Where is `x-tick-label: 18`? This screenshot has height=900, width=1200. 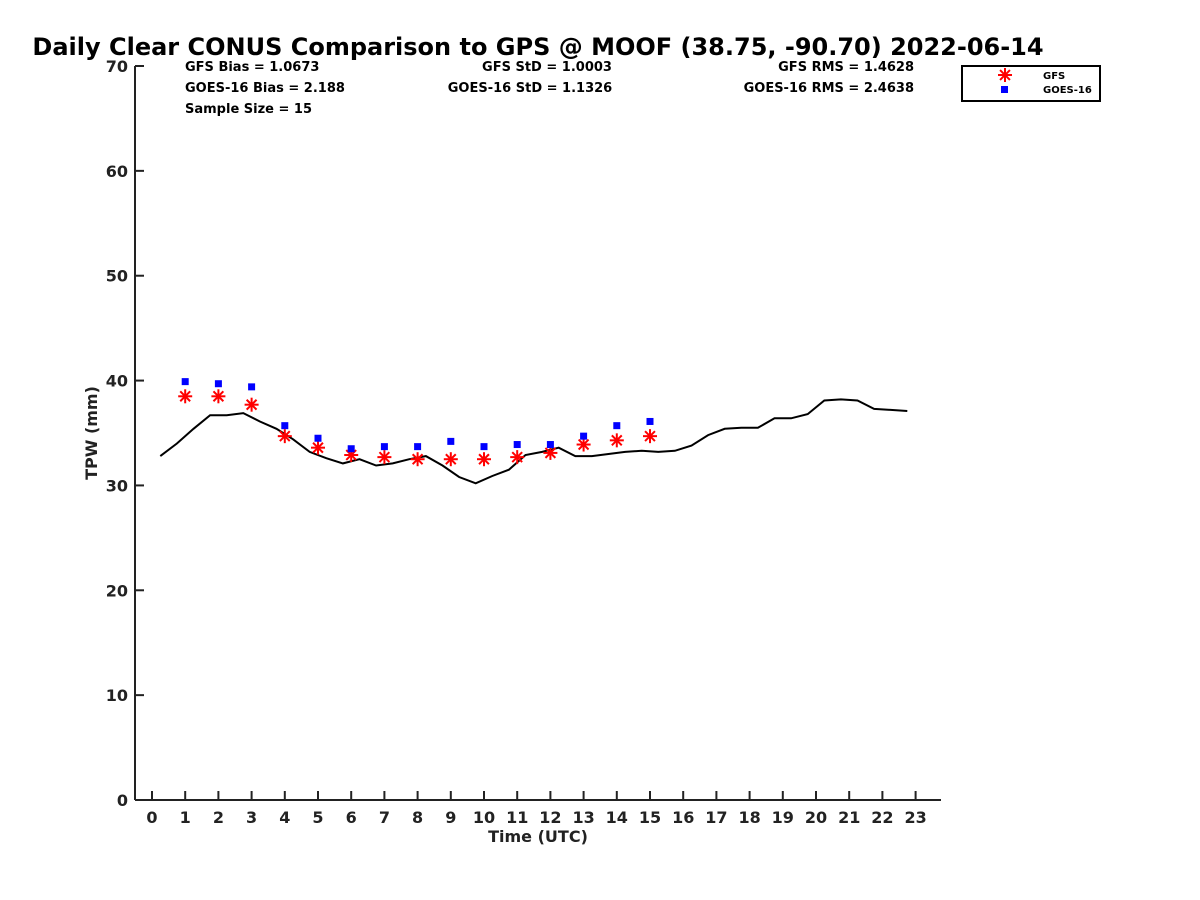
x-tick-label: 18 is located at coordinates (749, 817).